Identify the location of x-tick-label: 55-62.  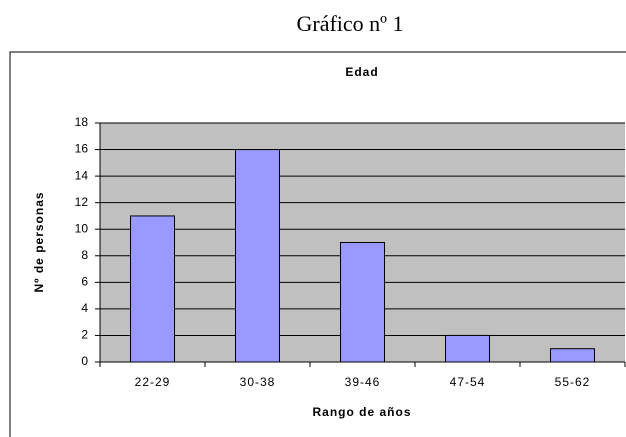
(573, 382).